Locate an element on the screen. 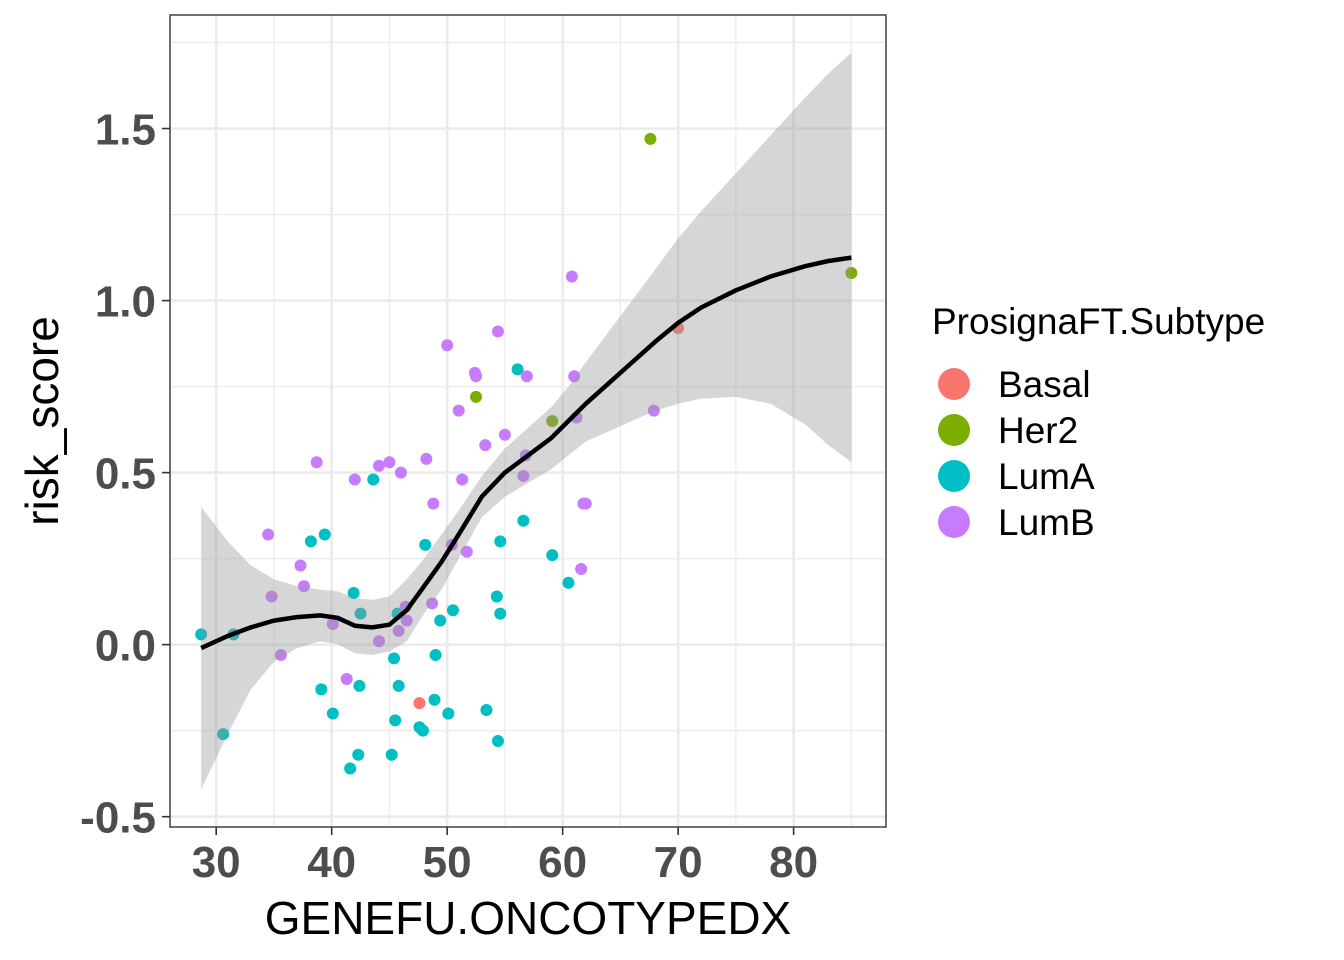 This screenshot has height=960, width=1344. legend: ProsignaFT.Subtype Basal Her2 LumA LumB is located at coordinates (1098, 422).